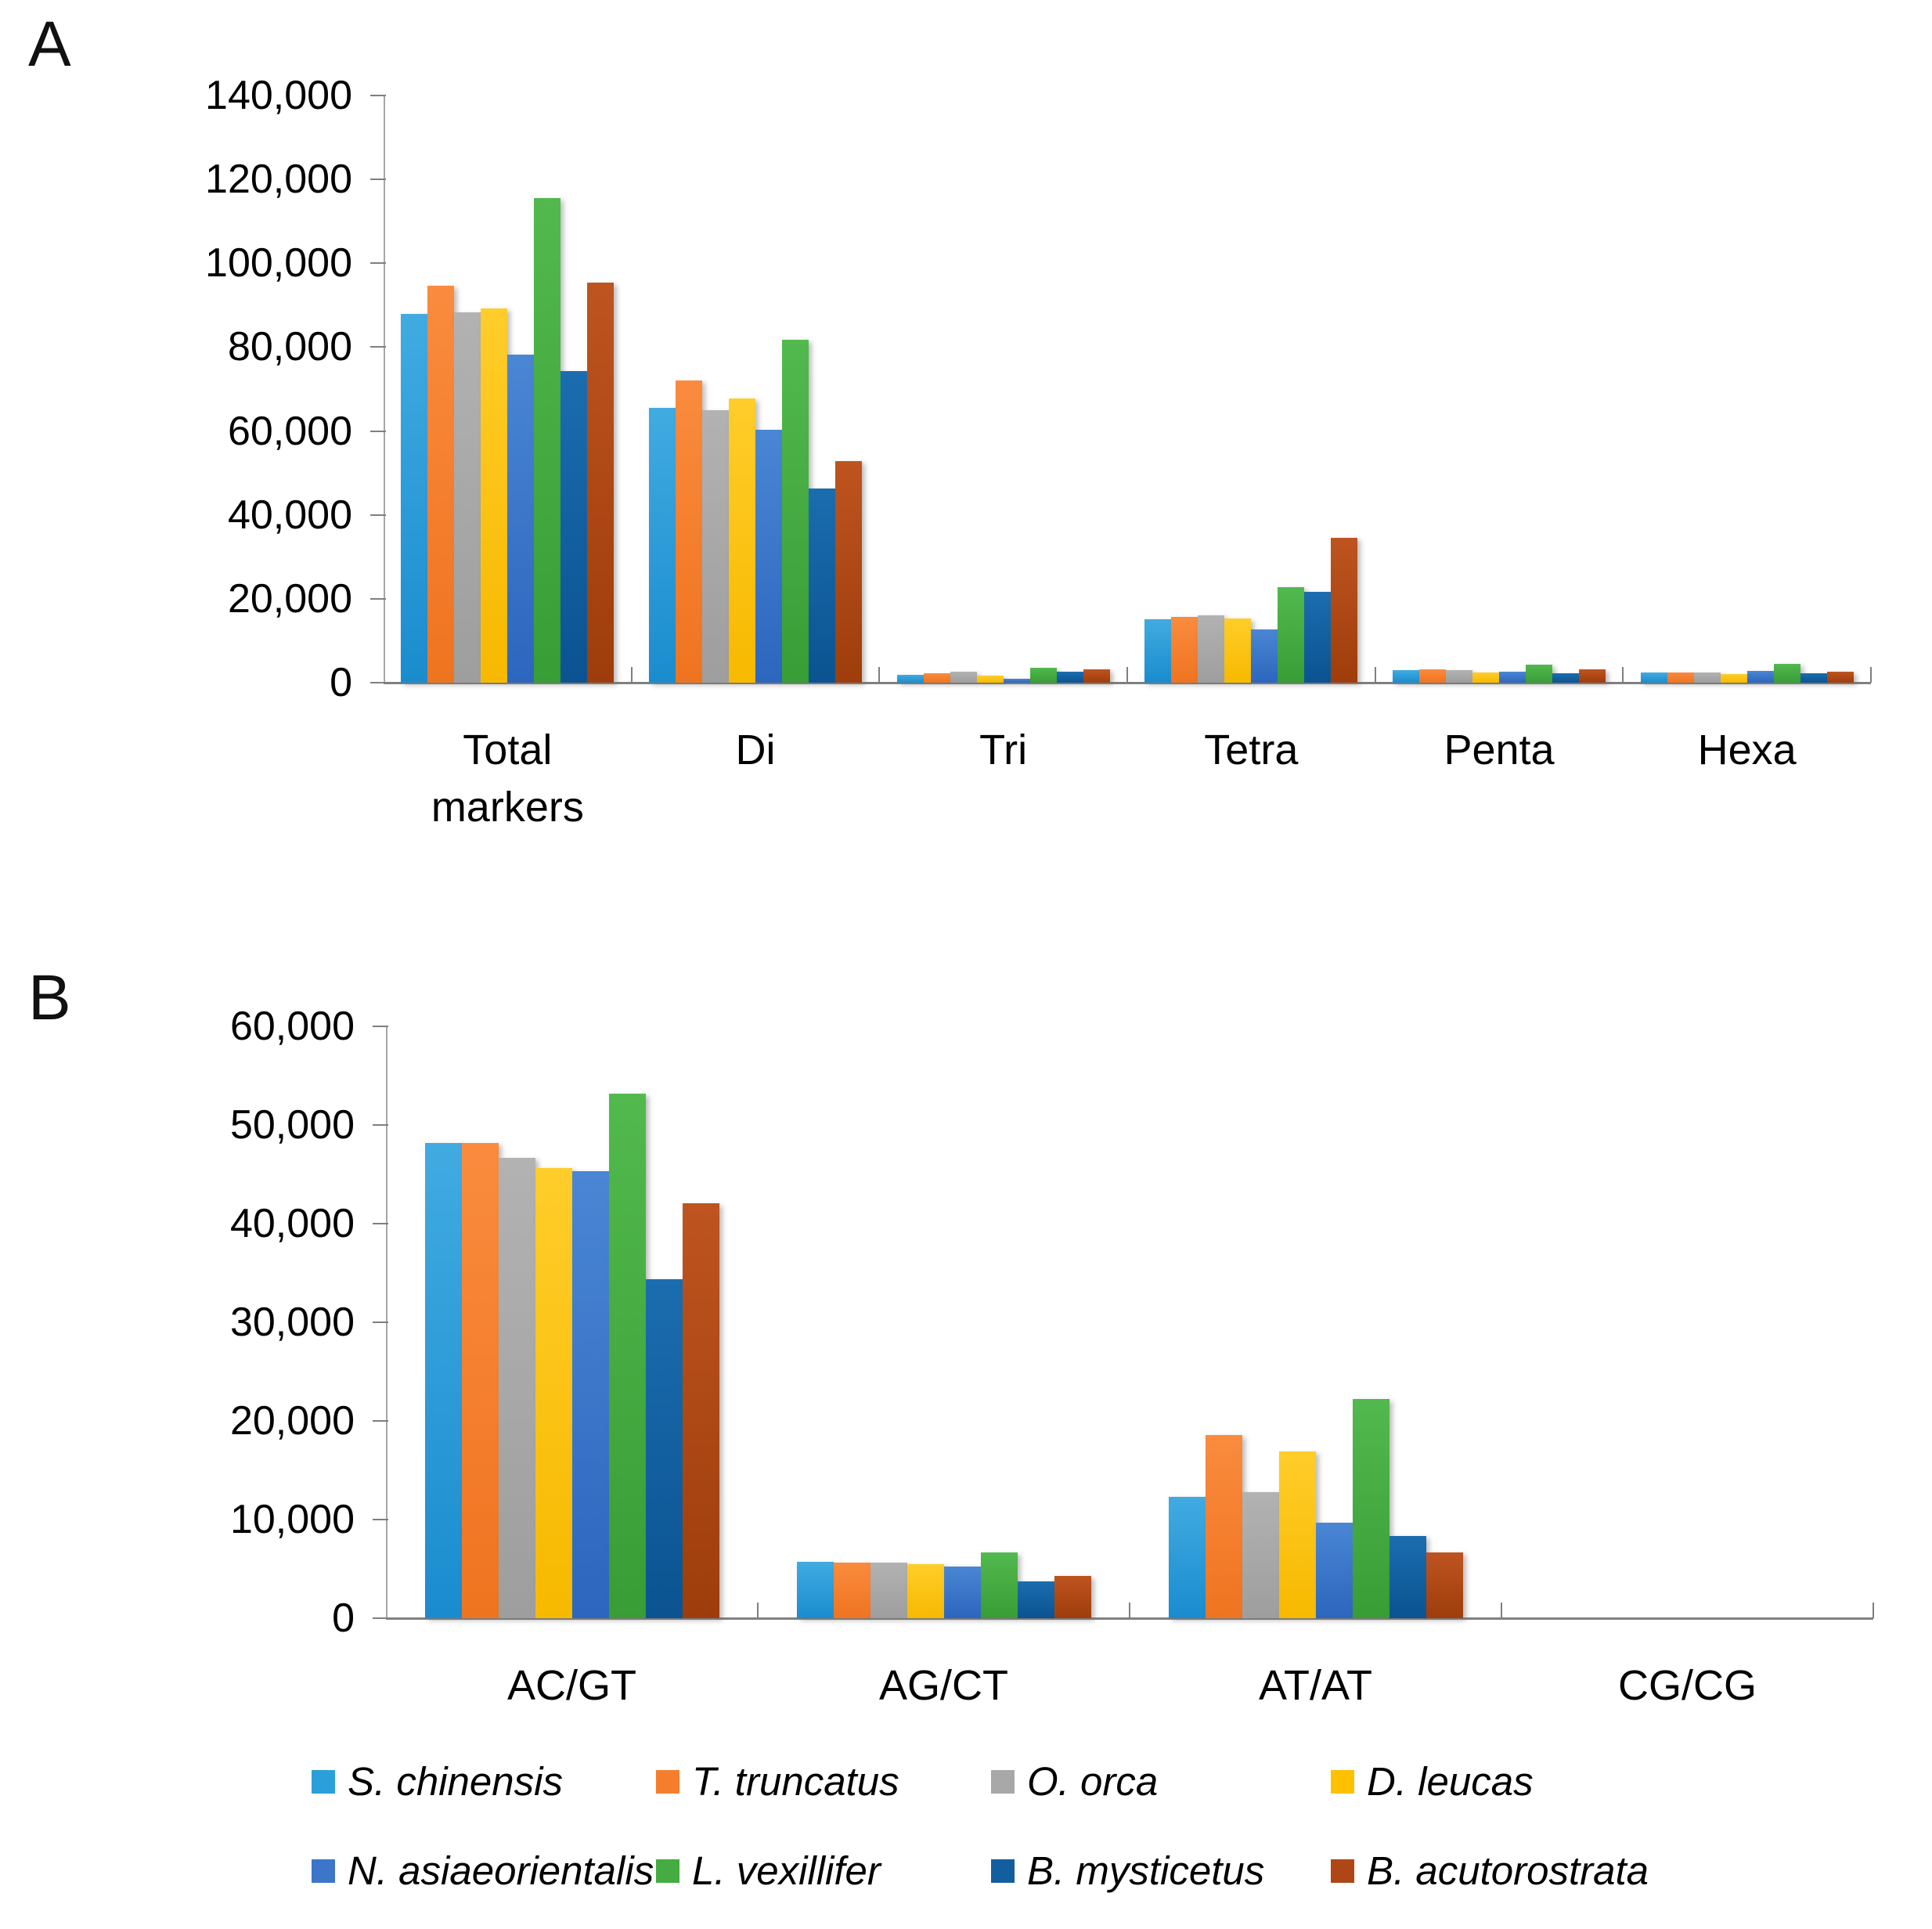 The width and height of the screenshot is (1932, 1929). Describe the element at coordinates (755, 750) in the screenshot. I see `category-label: Di` at that location.